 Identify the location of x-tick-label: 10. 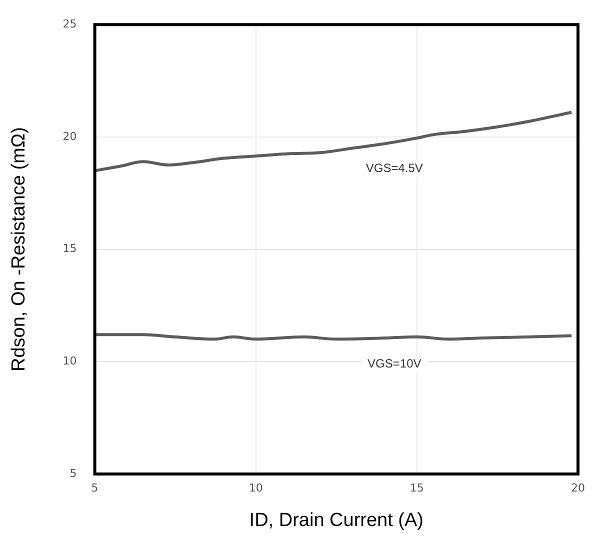
(255, 487).